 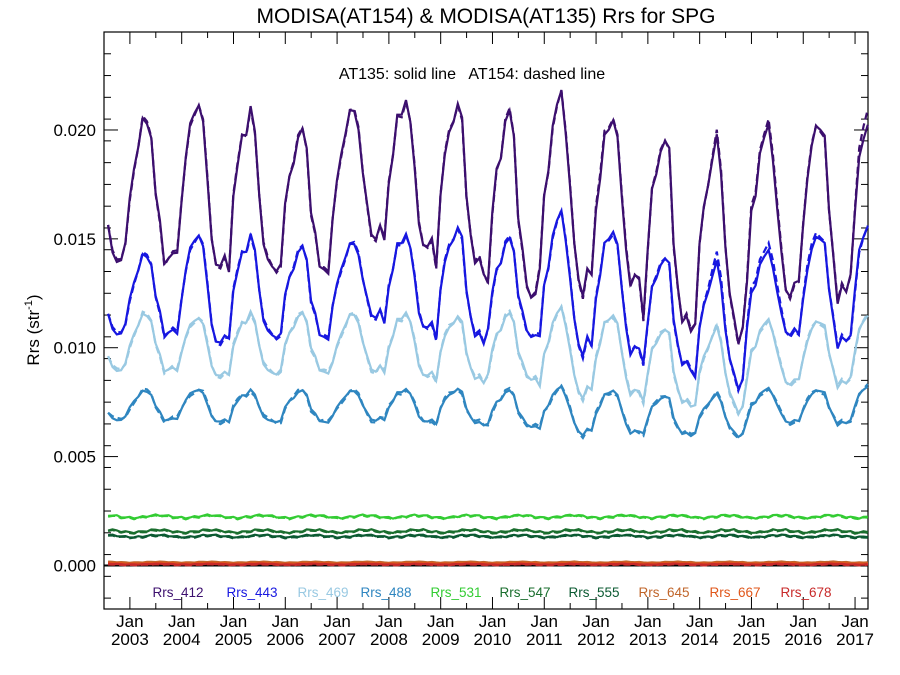 What do you see at coordinates (472, 74) in the screenshot?
I see `line-style-annotation: AT135: solid line AT154: dashed line` at bounding box center [472, 74].